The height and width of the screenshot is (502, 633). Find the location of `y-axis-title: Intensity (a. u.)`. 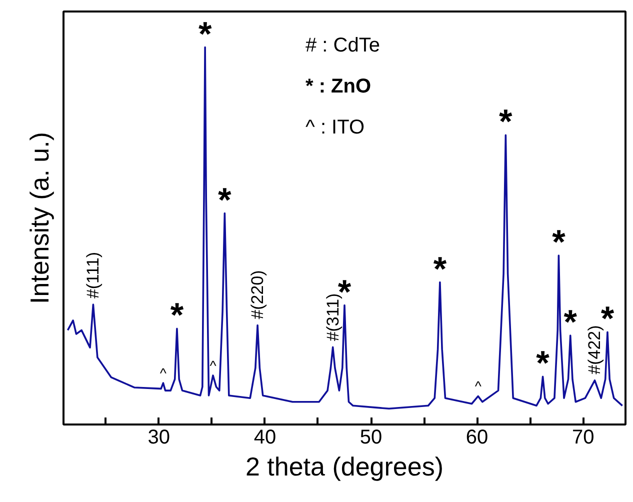

y-axis-title: Intensity (a. u.) is located at coordinates (39, 218).